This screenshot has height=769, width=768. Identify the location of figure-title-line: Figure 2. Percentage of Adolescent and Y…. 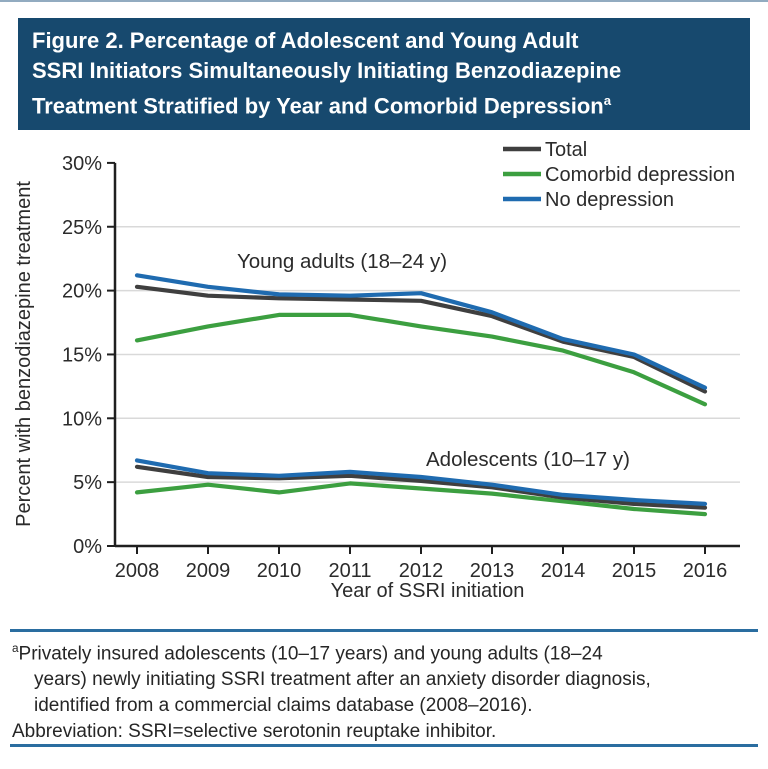
(305, 40).